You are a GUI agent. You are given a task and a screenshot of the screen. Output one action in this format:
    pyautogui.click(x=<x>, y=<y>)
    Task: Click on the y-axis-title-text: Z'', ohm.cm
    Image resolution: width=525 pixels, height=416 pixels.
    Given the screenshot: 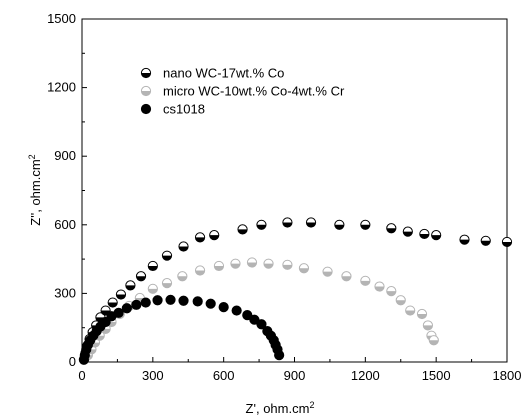 What is the action you would take?
    pyautogui.click(x=35, y=192)
    